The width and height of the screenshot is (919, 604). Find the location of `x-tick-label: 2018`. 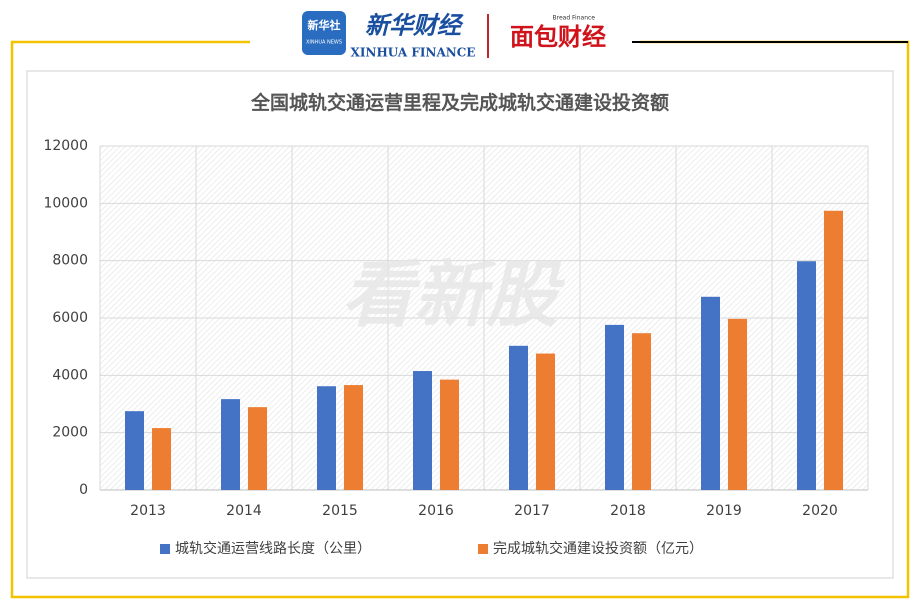

x-tick-label: 2018 is located at coordinates (628, 511).